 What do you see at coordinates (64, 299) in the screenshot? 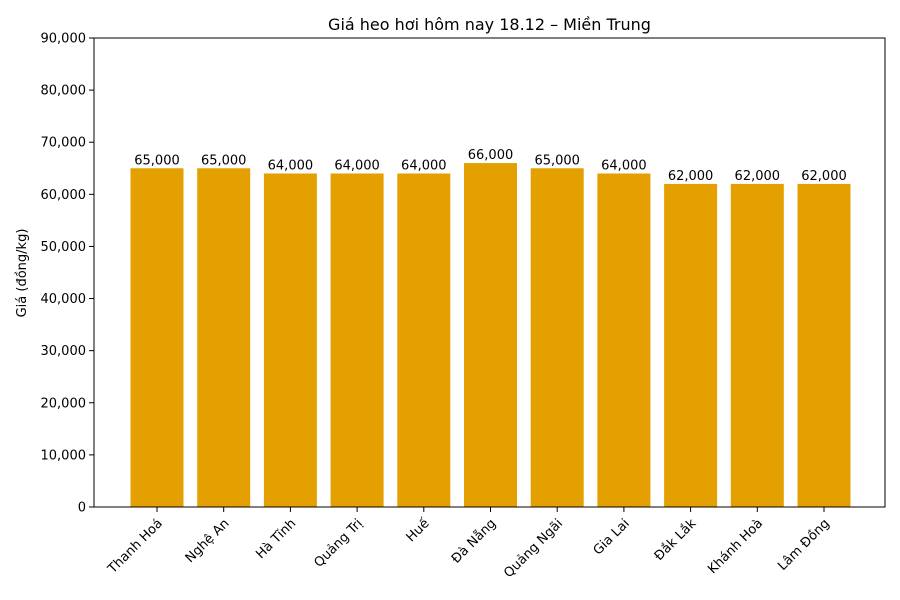
I see `y-tick-label: 40,000` at bounding box center [64, 299].